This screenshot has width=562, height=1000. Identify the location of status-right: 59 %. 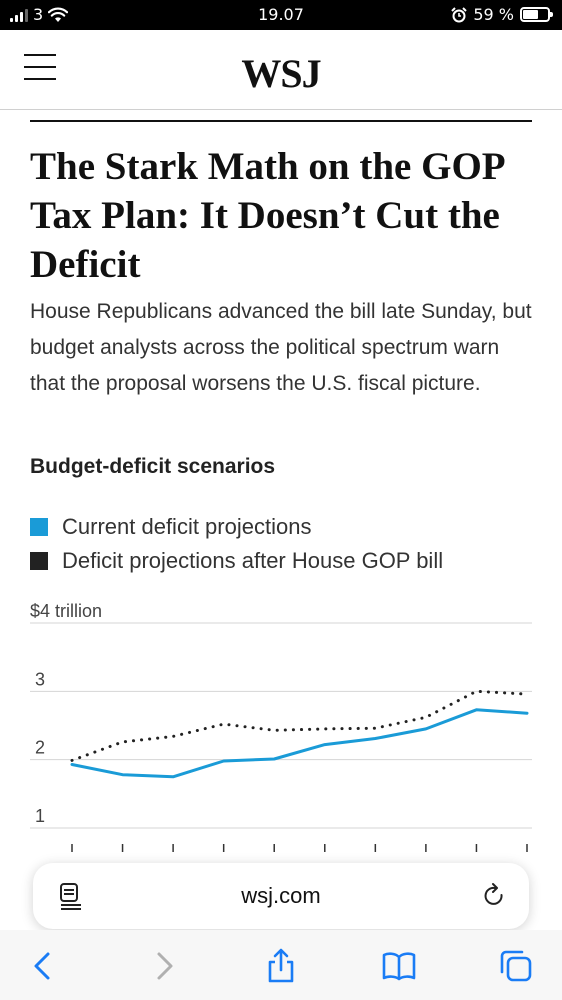
(502, 14).